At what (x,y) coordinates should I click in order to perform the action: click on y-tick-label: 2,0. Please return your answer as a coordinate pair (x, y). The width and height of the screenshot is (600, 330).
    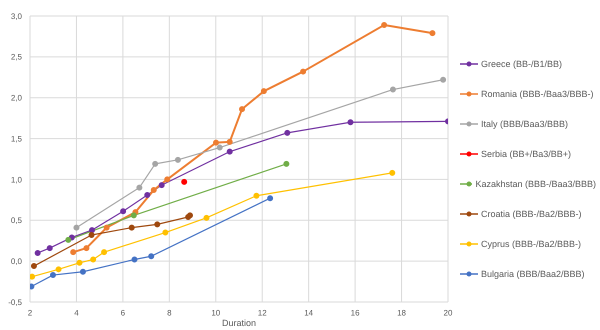
    Looking at the image, I should click on (16, 98).